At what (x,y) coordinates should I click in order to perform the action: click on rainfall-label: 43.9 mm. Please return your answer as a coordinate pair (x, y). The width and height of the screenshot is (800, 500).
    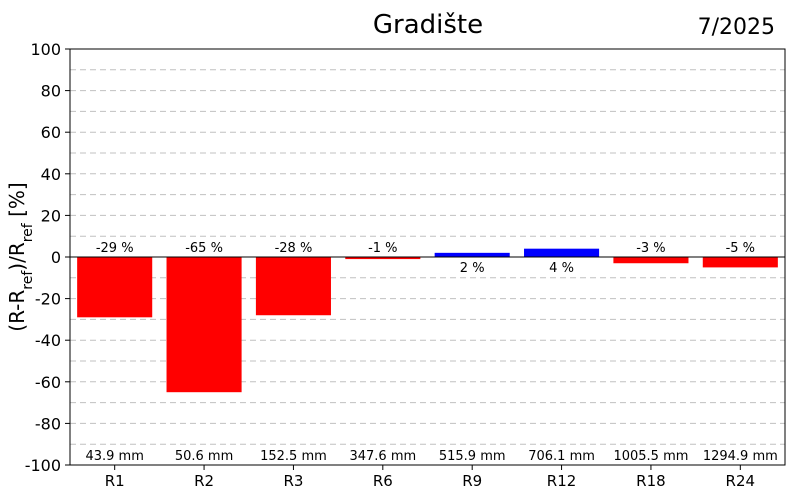
    Looking at the image, I should click on (114, 456).